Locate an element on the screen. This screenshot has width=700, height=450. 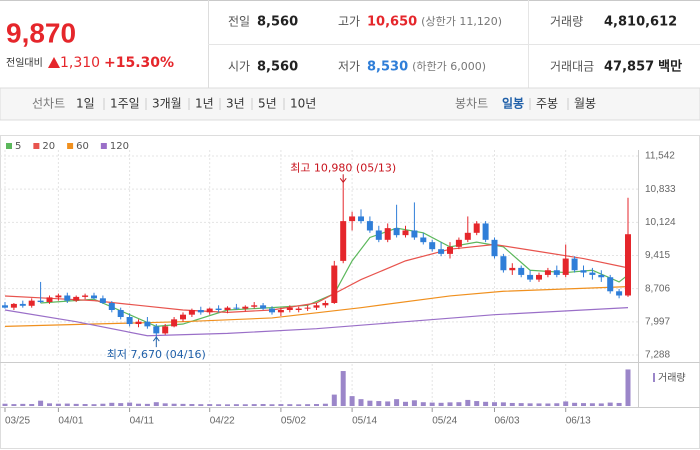
stat-label: 시가 is located at coordinates (239, 67).